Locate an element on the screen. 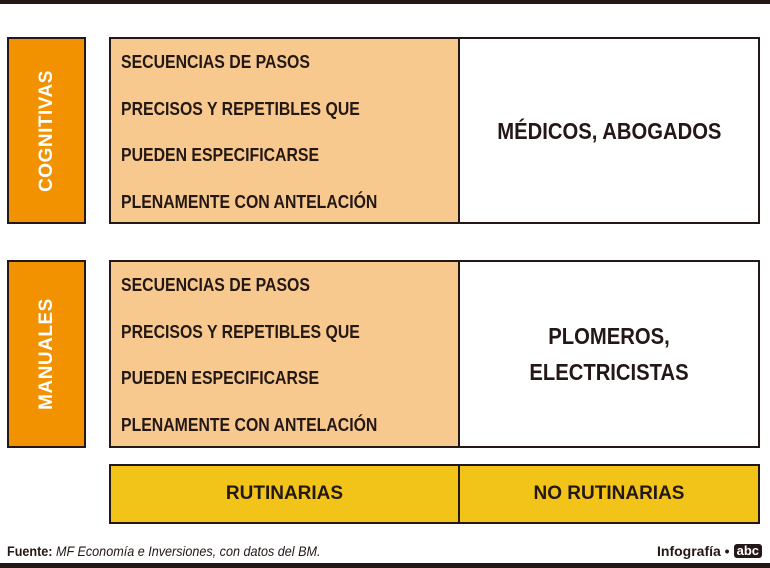 Image resolution: width=770 pixels, height=568 pixels. credit: Infografía • abc is located at coordinates (709, 551).